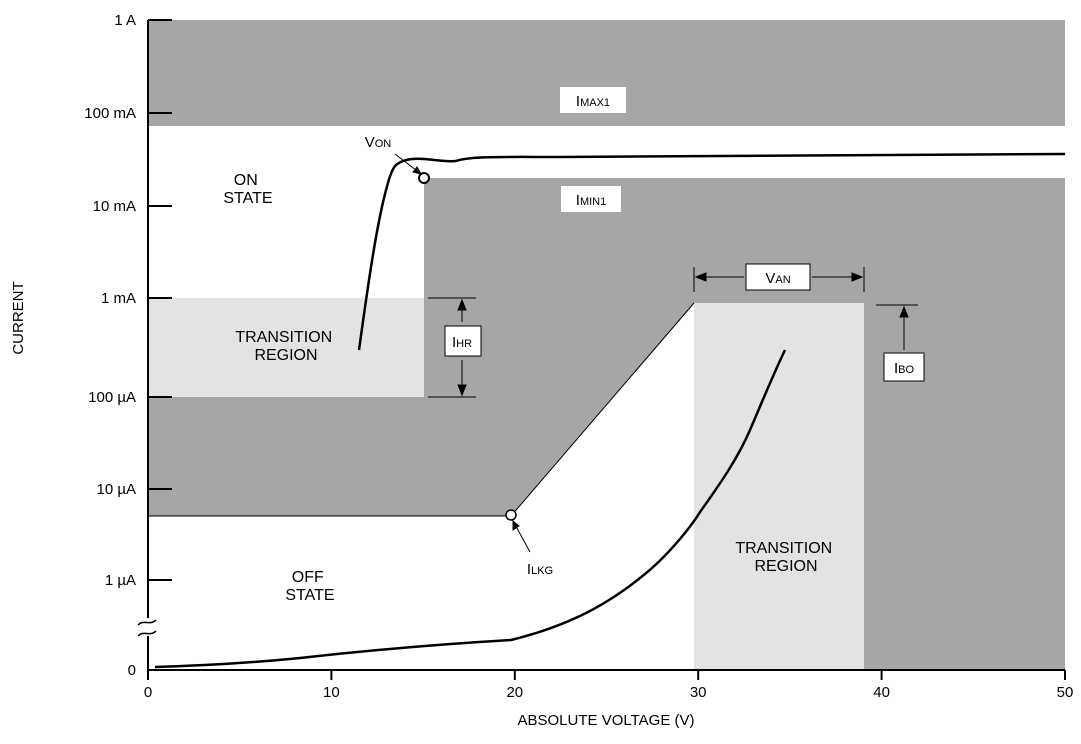 The image size is (1081, 744). I want to click on von-point, so click(424, 178).